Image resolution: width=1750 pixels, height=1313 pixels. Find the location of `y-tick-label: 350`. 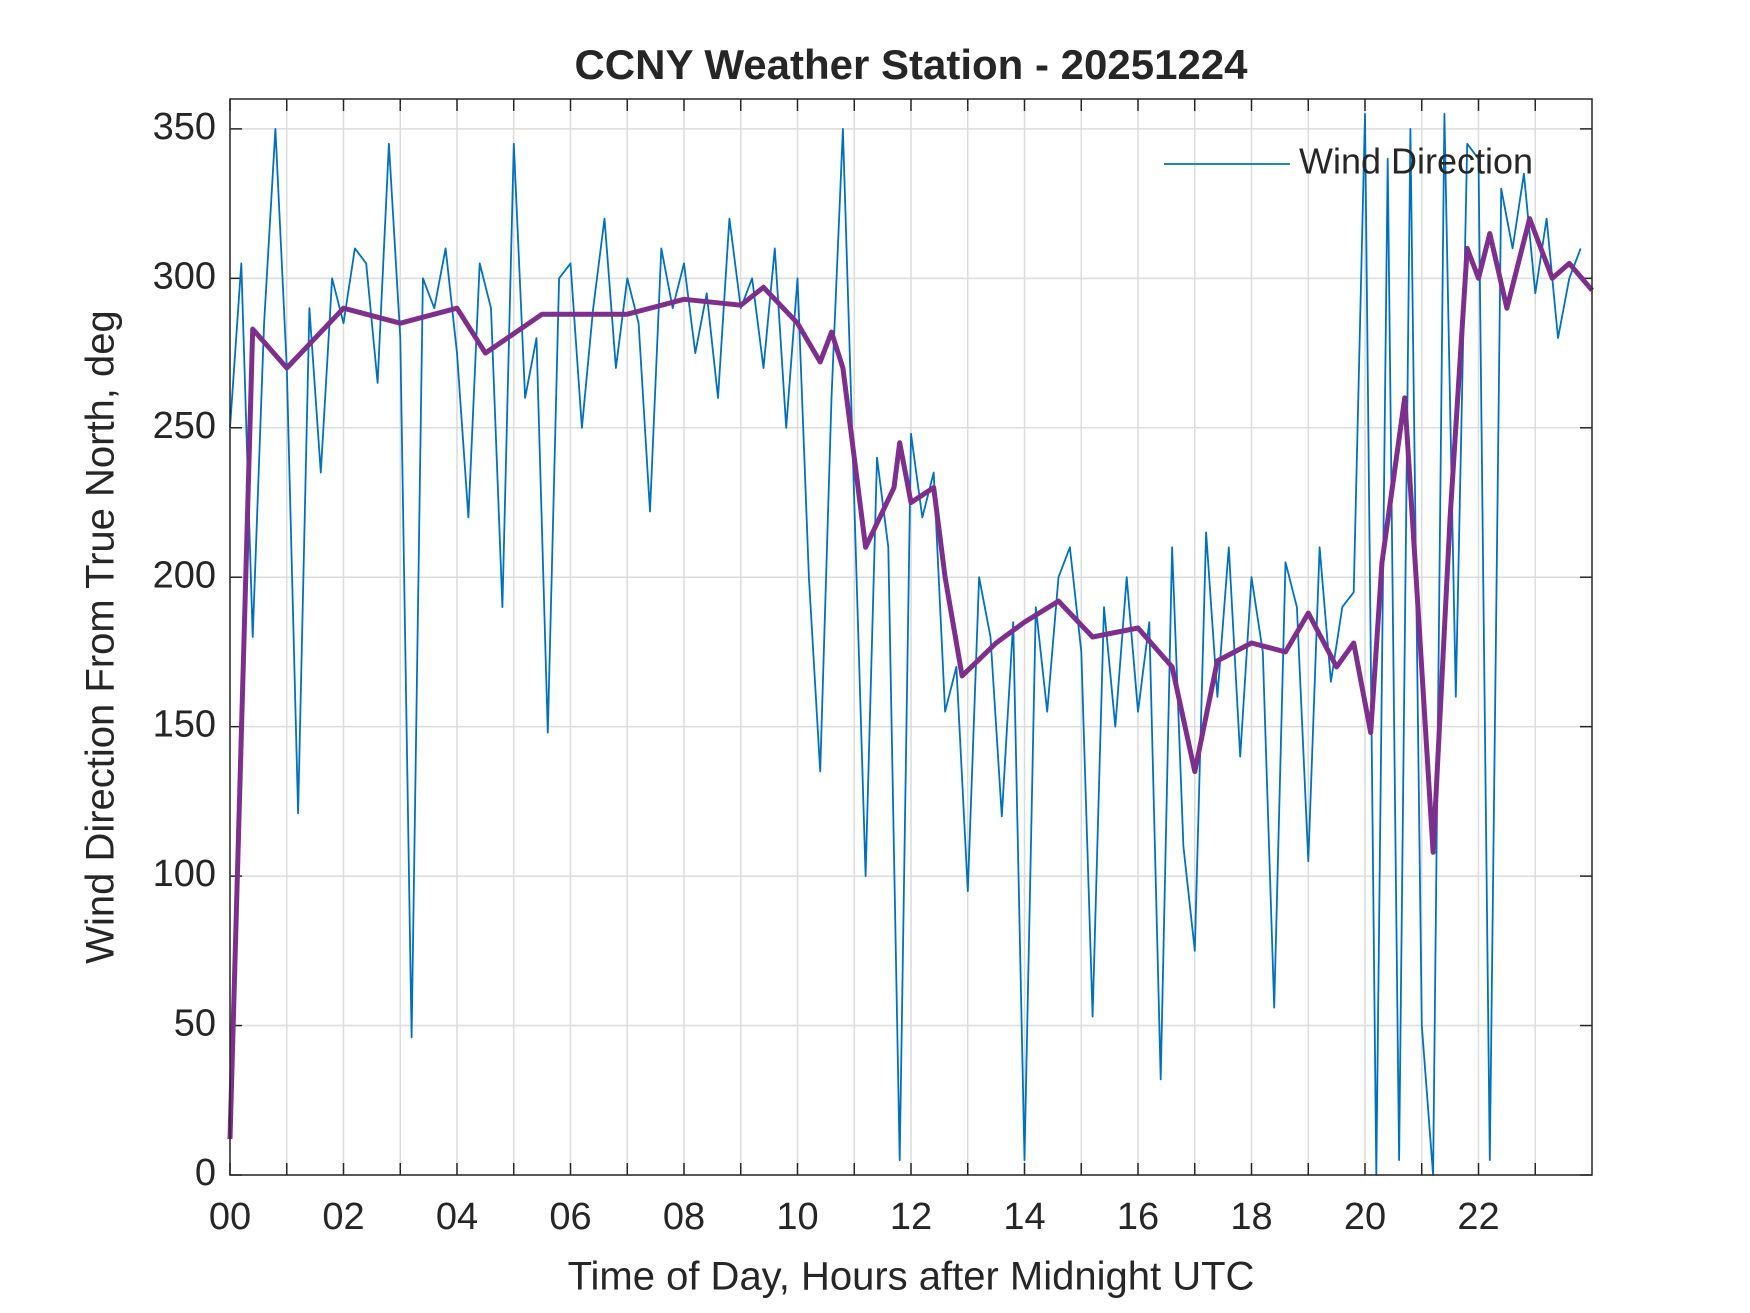

y-tick-label: 350 is located at coordinates (184, 127).